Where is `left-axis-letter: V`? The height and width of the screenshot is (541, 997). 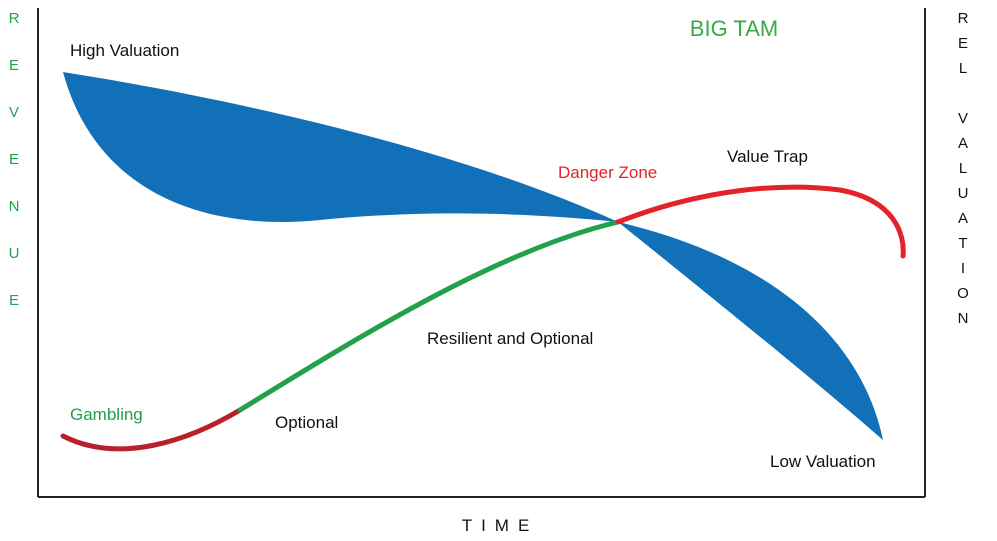 left-axis-letter: V is located at coordinates (14, 112).